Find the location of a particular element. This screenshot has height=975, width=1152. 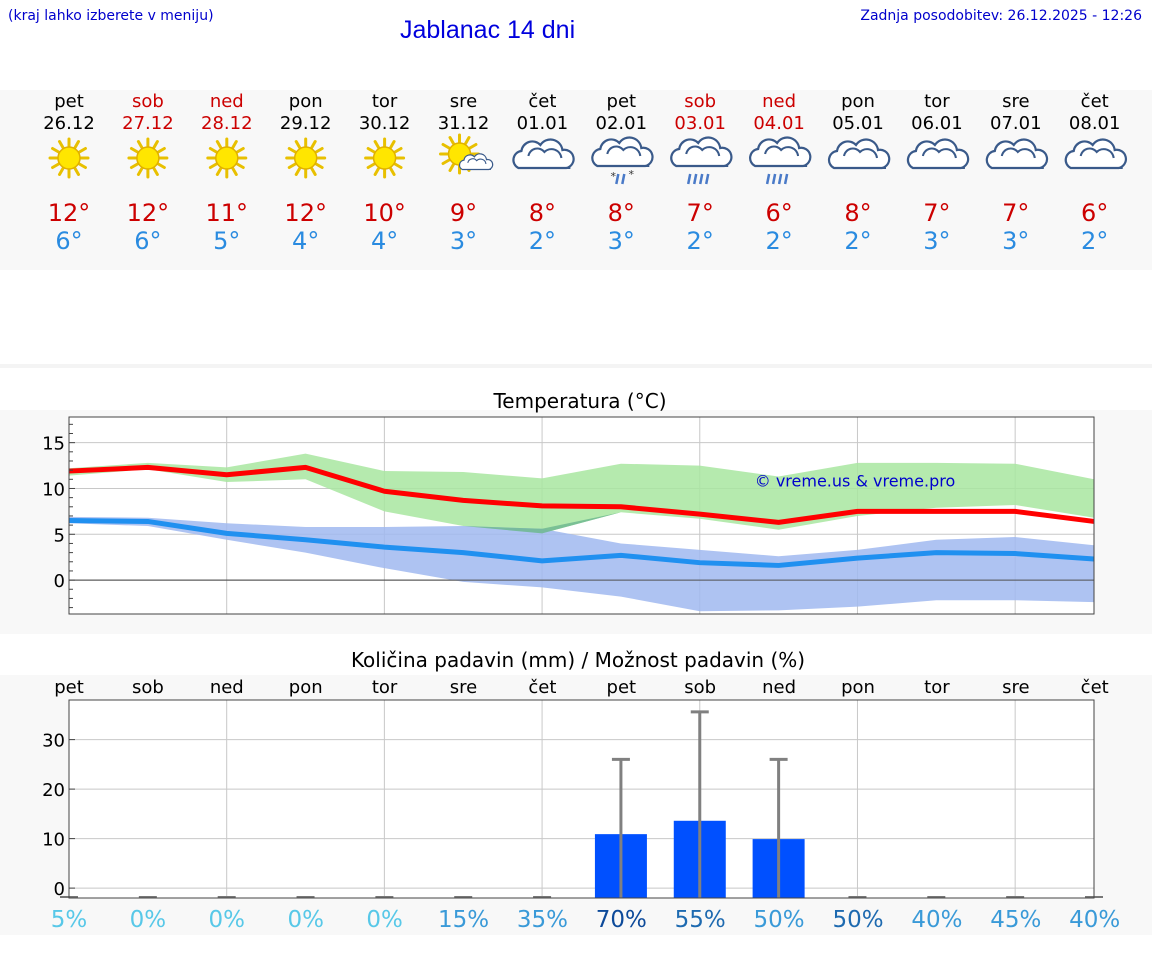

temp-high: 12° is located at coordinates (305, 213).